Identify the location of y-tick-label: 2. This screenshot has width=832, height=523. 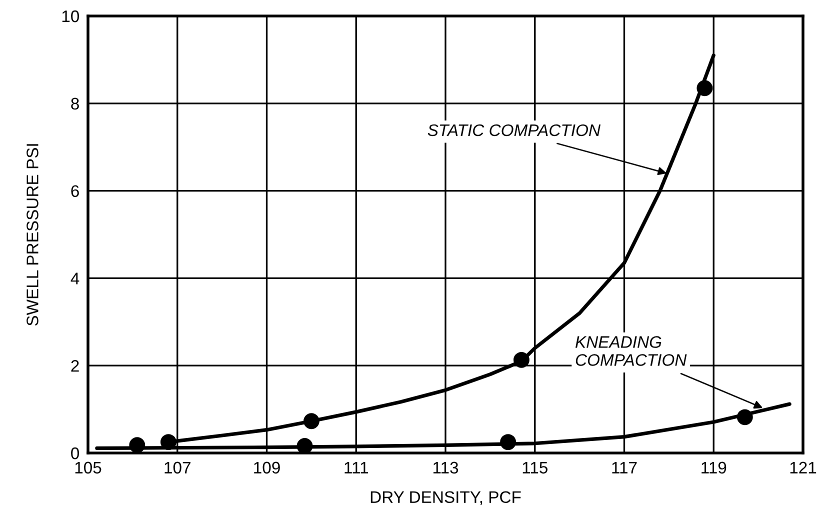
(75, 366).